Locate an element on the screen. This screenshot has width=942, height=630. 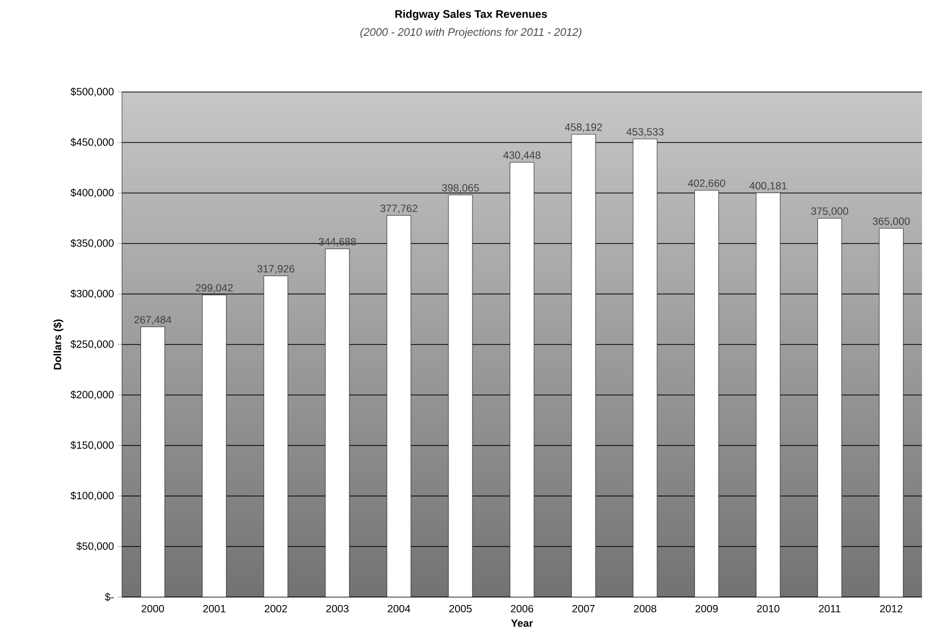
x-tick-label: 2007 is located at coordinates (583, 608).